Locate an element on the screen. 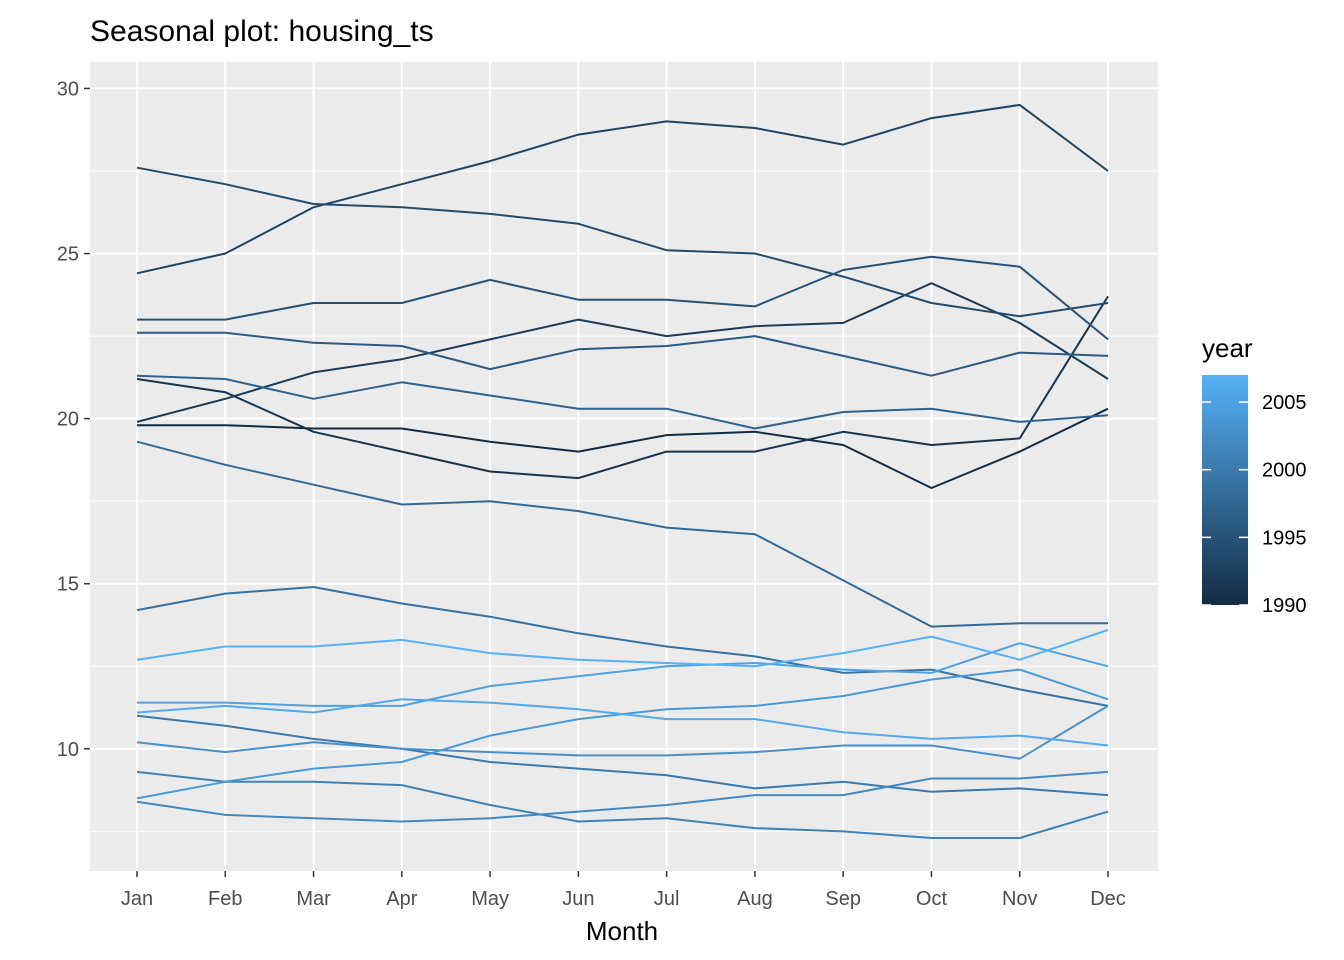  x-tick-label: Aug is located at coordinates (755, 899).